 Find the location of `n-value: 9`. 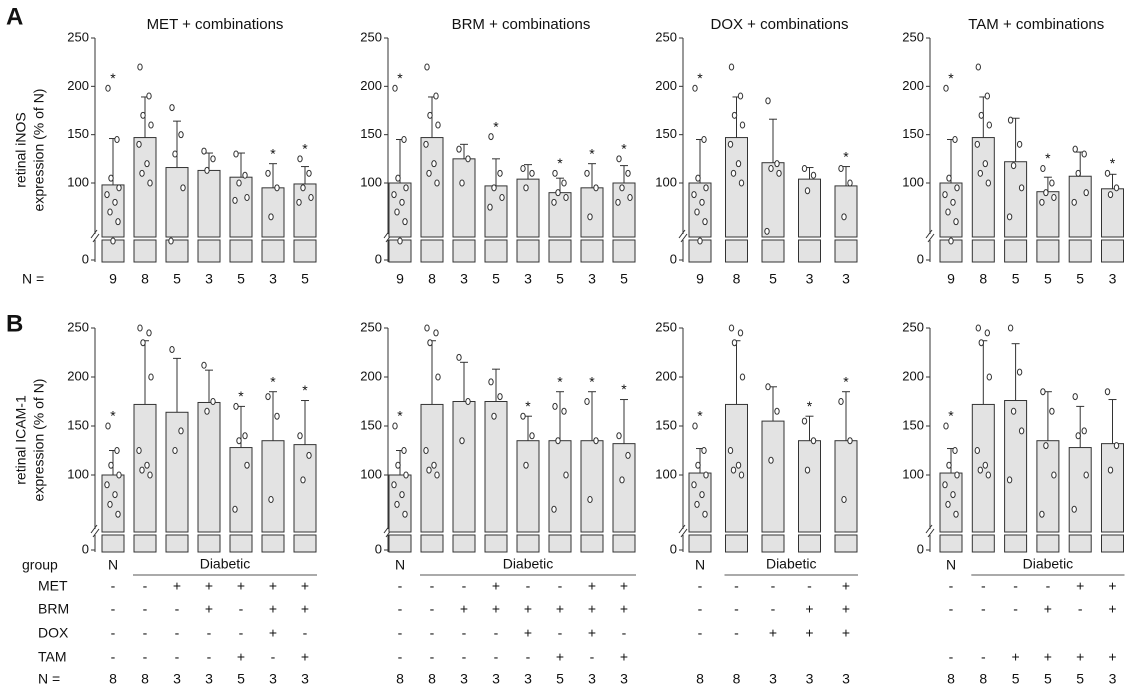

n-value: 9 is located at coordinates (400, 279).